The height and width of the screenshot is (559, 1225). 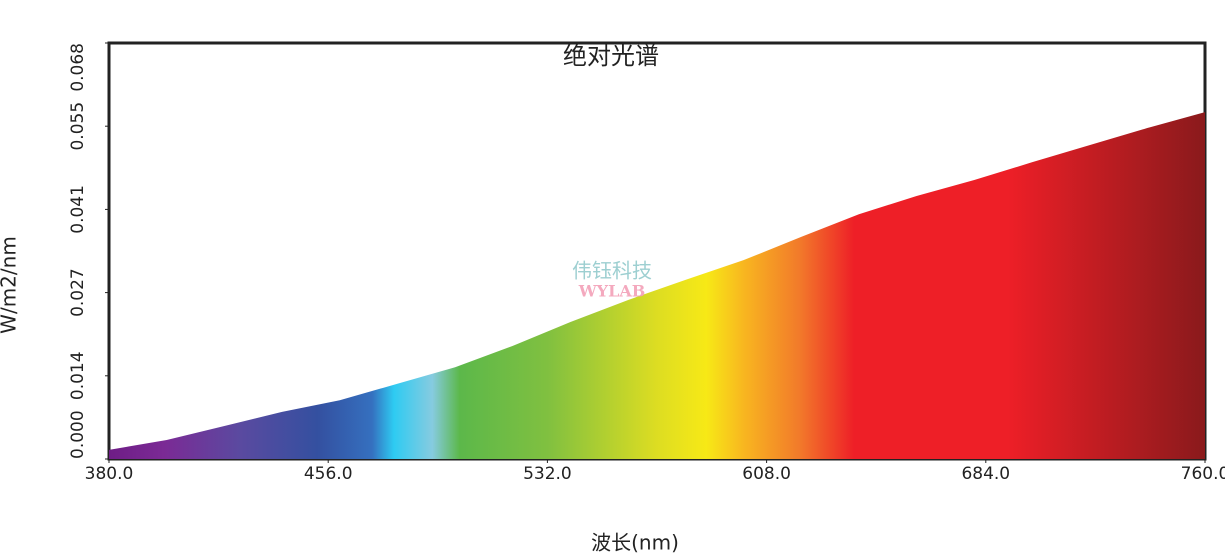 What do you see at coordinates (766, 474) in the screenshot?
I see `x-tick-label: 608.0` at bounding box center [766, 474].